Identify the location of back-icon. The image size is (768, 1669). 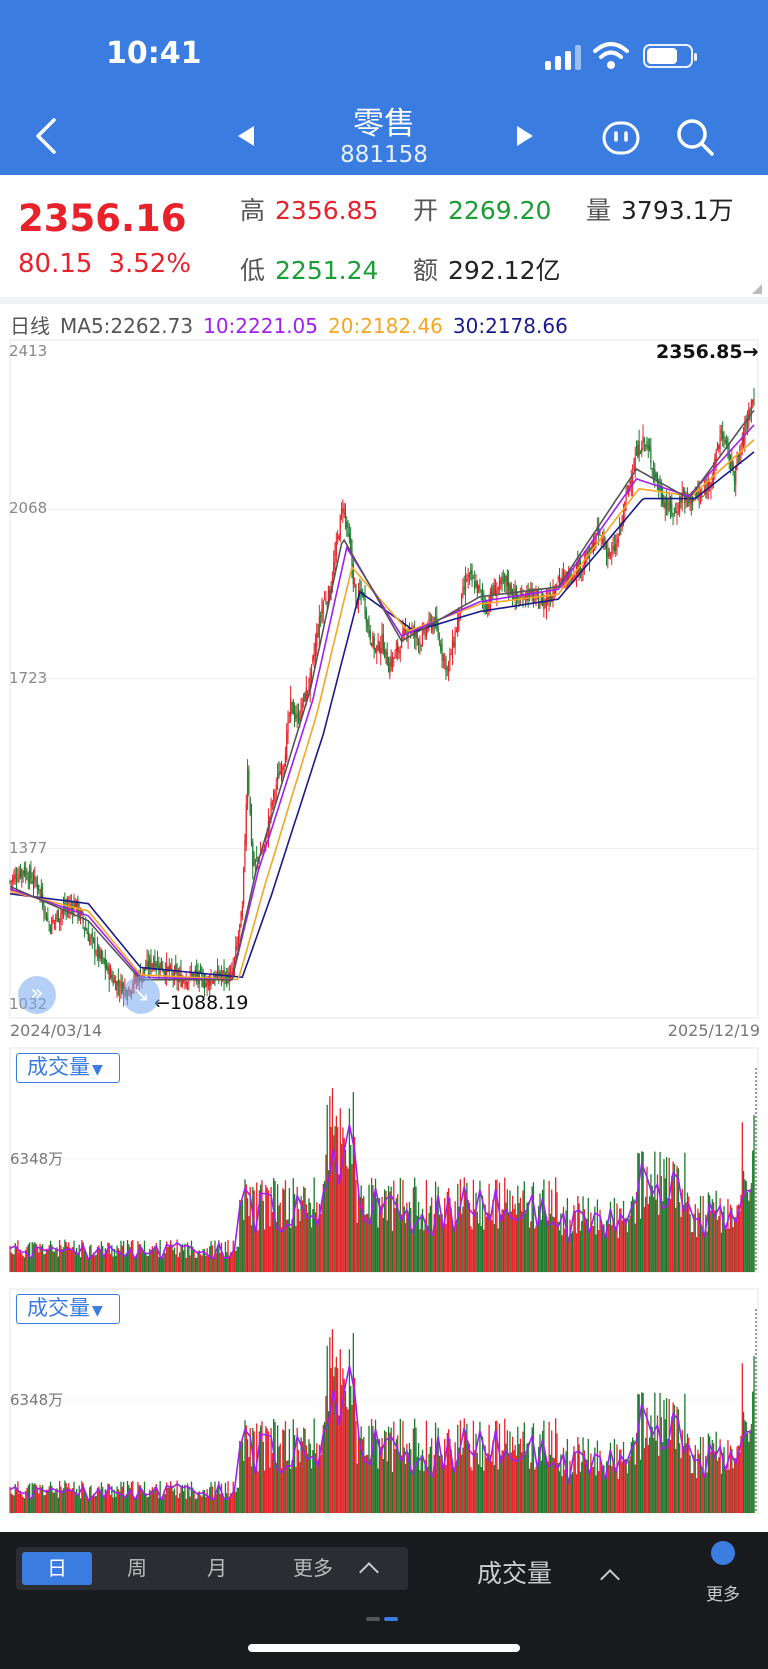
(48, 136).